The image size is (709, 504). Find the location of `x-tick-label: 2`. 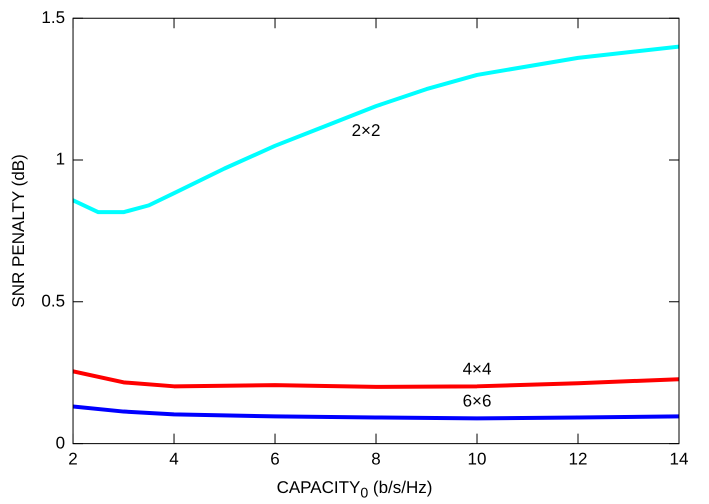

x-tick-label: 2 is located at coordinates (73, 458).